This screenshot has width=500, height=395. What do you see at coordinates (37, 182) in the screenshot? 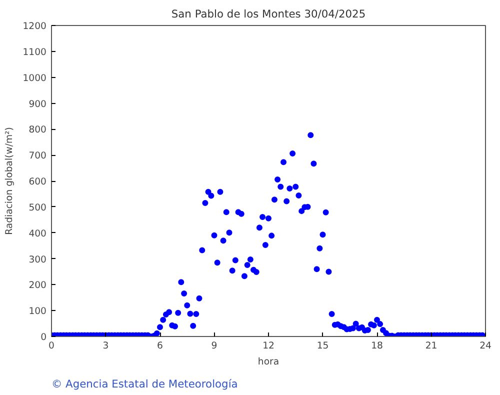
I see `y-tick-label: 600` at bounding box center [37, 182].